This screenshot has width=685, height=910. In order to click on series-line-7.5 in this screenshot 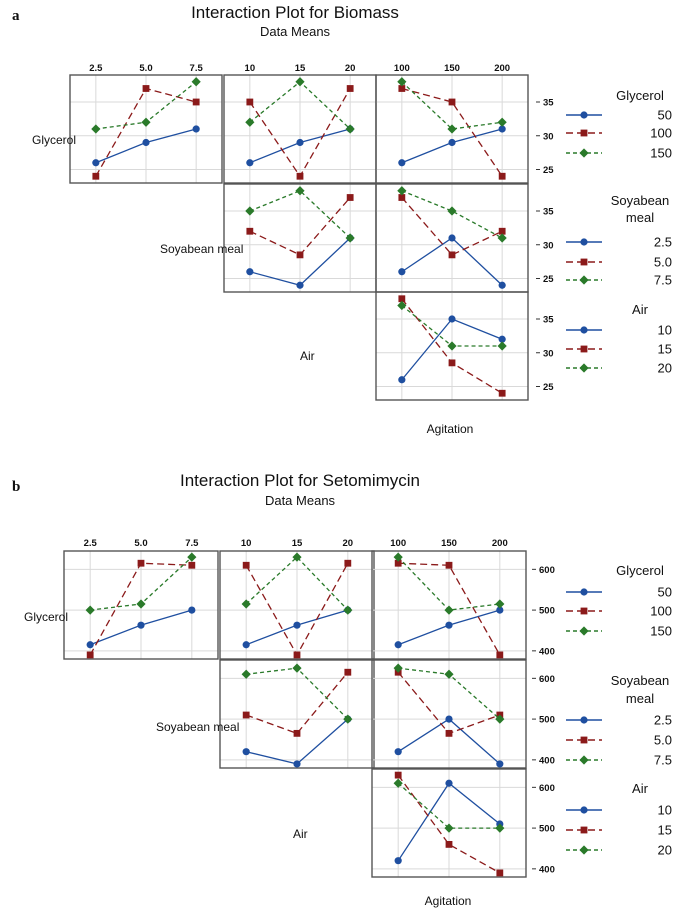, I will do `click(300, 214)`.